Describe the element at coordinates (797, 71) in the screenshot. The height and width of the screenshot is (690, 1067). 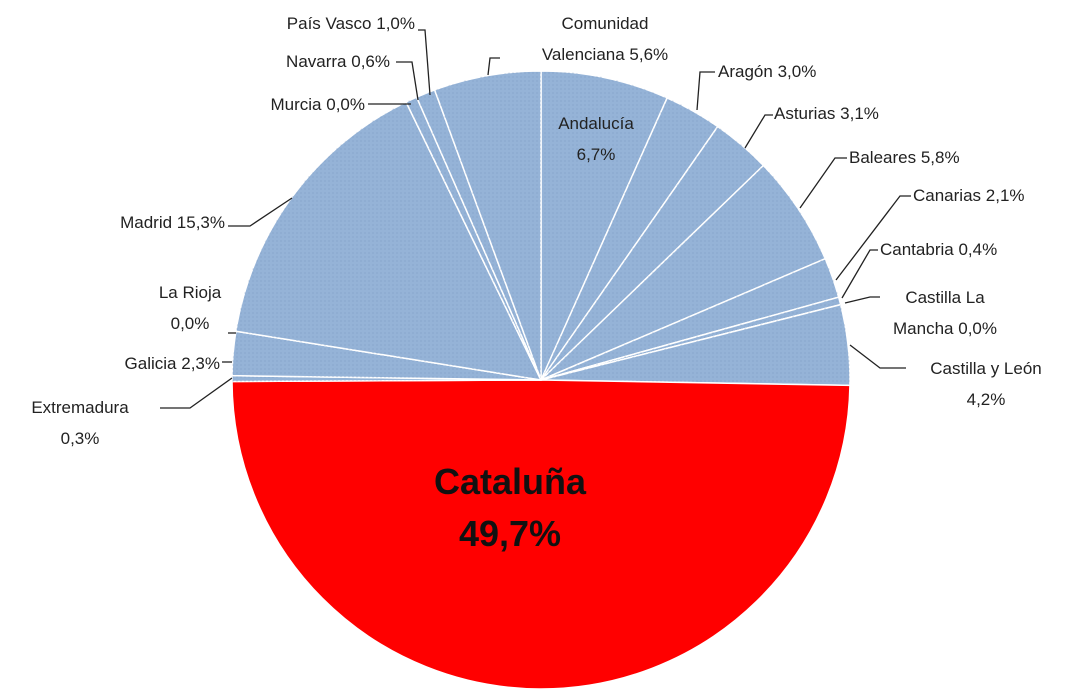
I see `value-label: 3,0%` at that location.